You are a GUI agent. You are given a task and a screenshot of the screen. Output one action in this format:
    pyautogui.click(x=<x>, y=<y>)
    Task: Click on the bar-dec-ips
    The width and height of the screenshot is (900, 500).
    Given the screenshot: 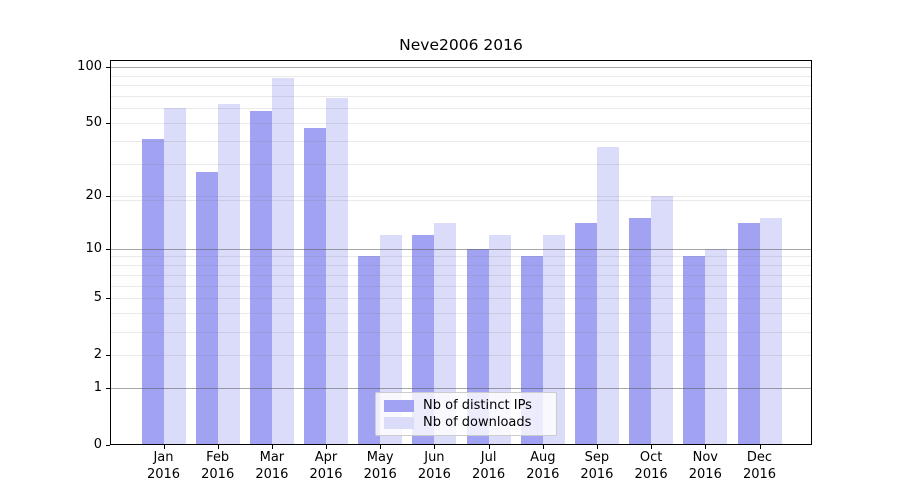 What is the action you would take?
    pyautogui.click(x=748, y=334)
    